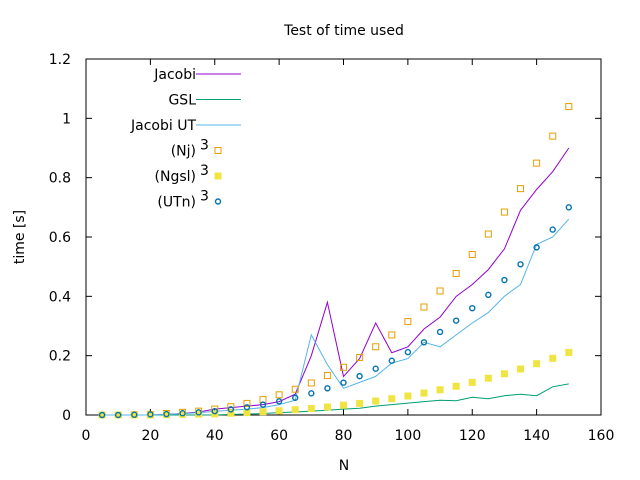 This screenshot has height=480, width=640. I want to click on legend-label-ngsl: (Ngsl), so click(175, 177).